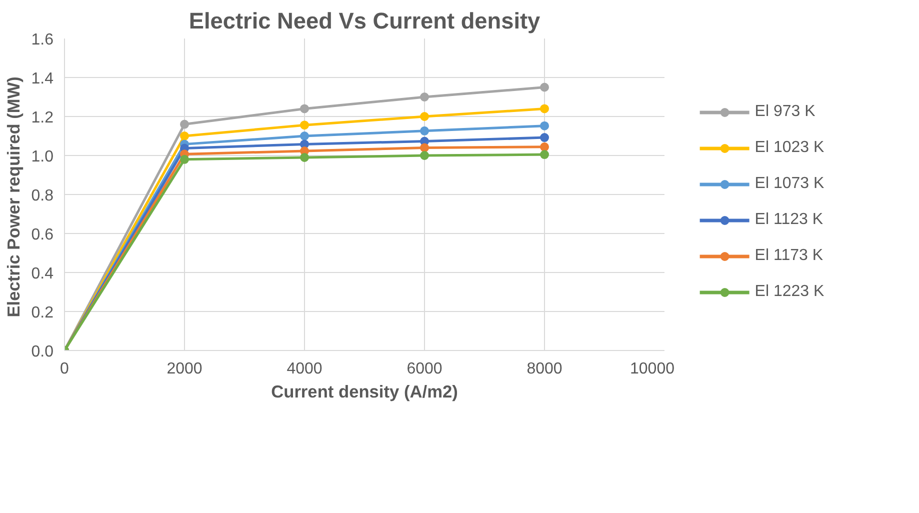  I want to click on x-tick-label: 6000, so click(424, 369).